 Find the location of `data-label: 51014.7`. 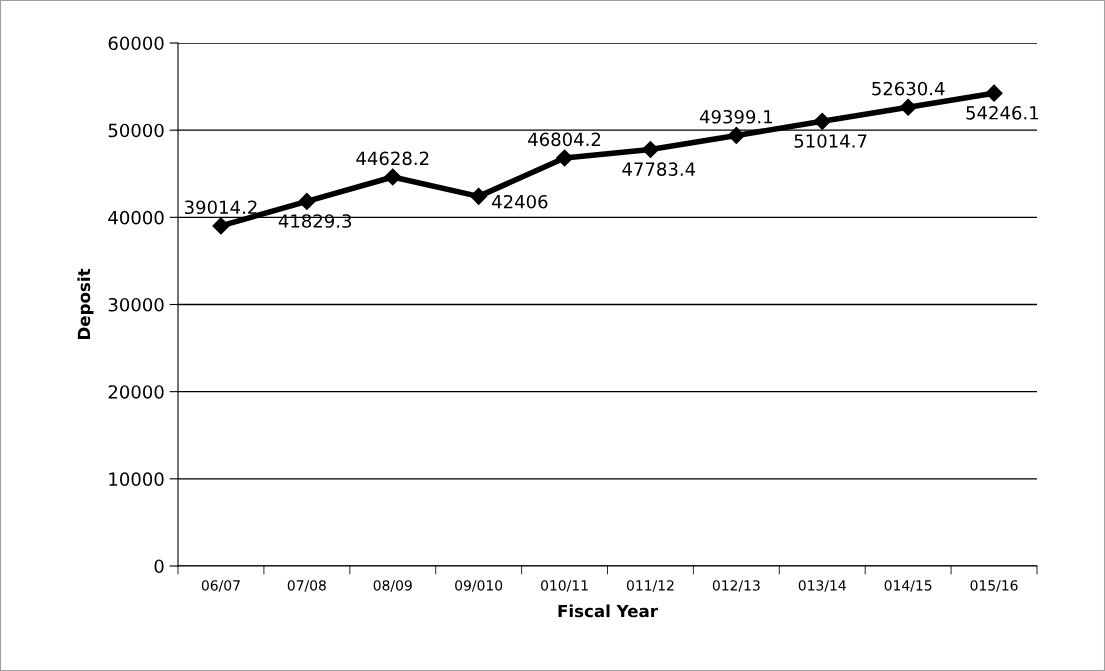

data-label: 51014.7 is located at coordinates (830, 141).